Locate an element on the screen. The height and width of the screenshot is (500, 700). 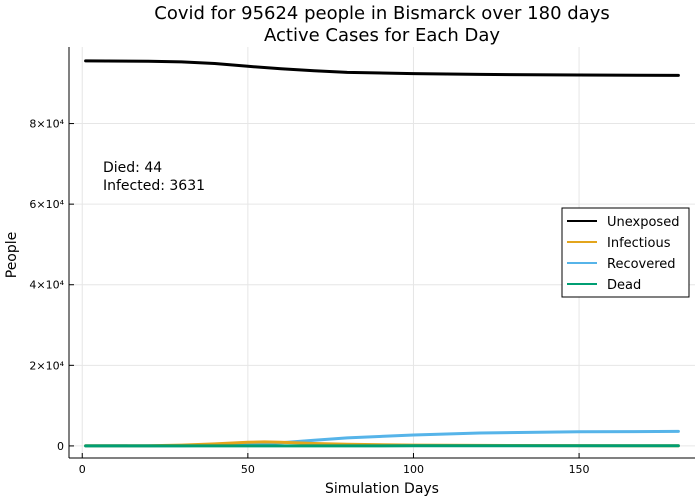
x-ticks: 0 50 100 150 is located at coordinates (334, 469).